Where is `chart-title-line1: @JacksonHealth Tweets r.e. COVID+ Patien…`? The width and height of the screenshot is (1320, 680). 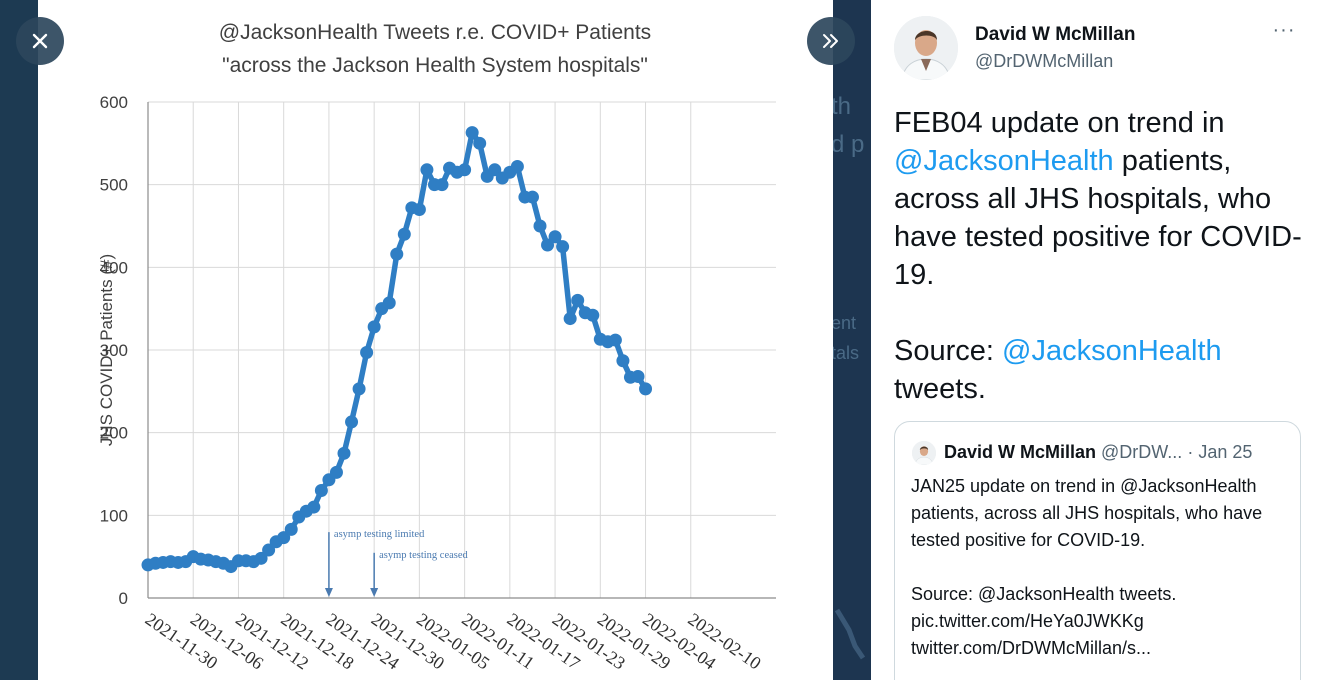 chart-title-line1: @JacksonHealth Tweets r.e. COVID+ Patien… is located at coordinates (435, 32).